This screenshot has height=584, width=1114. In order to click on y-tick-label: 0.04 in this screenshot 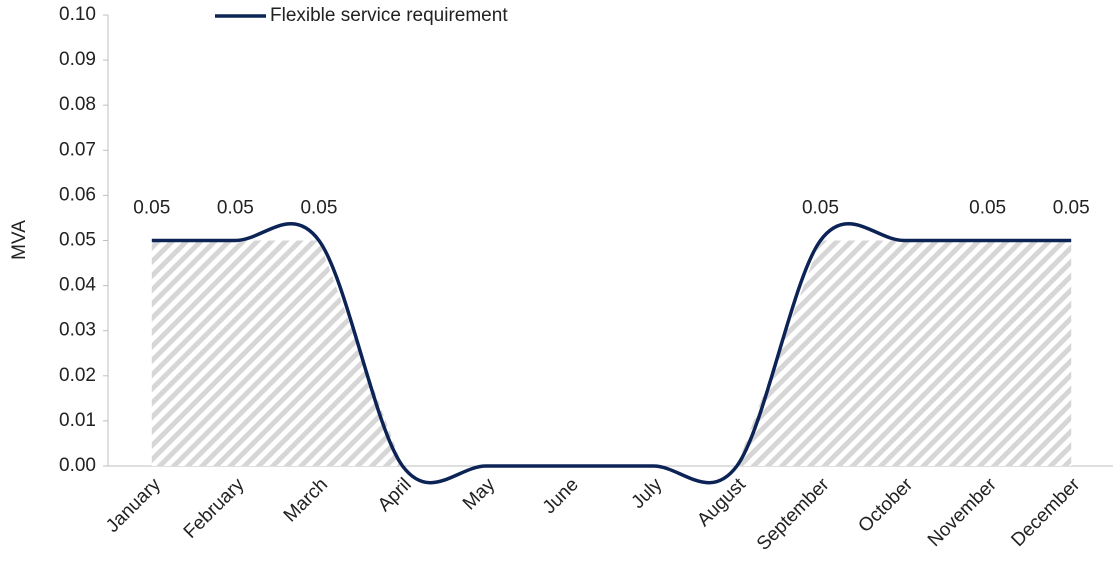, I will do `click(77, 285)`.